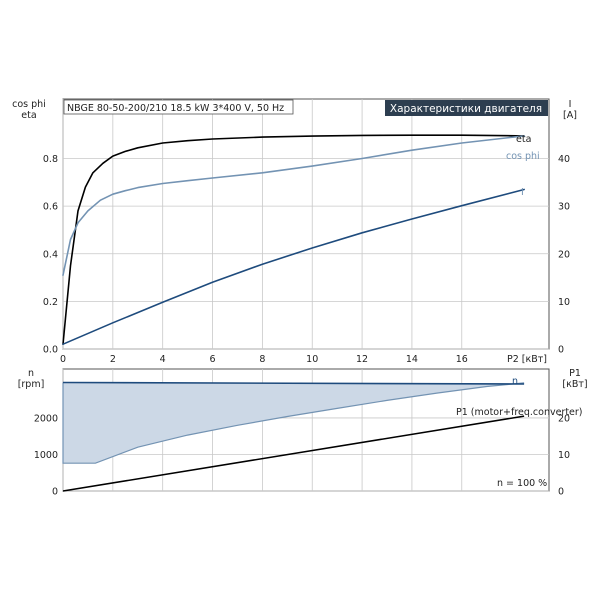  I want to click on series-label-eta: eta, so click(523, 139).